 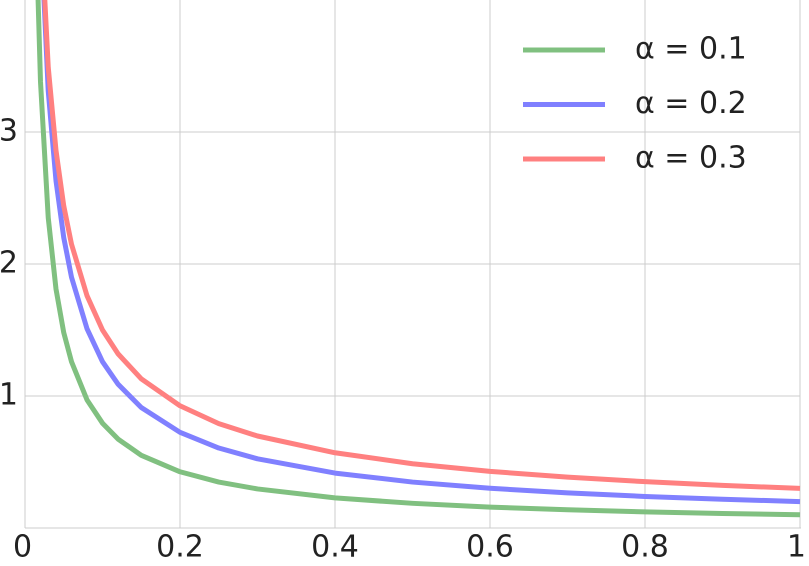 What do you see at coordinates (691, 103) in the screenshot?
I see `legend-label: α = 0.2` at bounding box center [691, 103].